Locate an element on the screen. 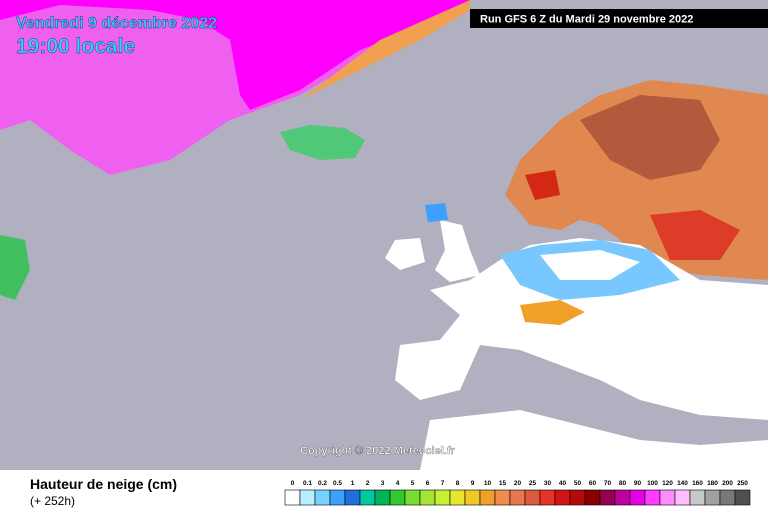 The image size is (768, 517). greenland-core is located at coordinates (235, 55).